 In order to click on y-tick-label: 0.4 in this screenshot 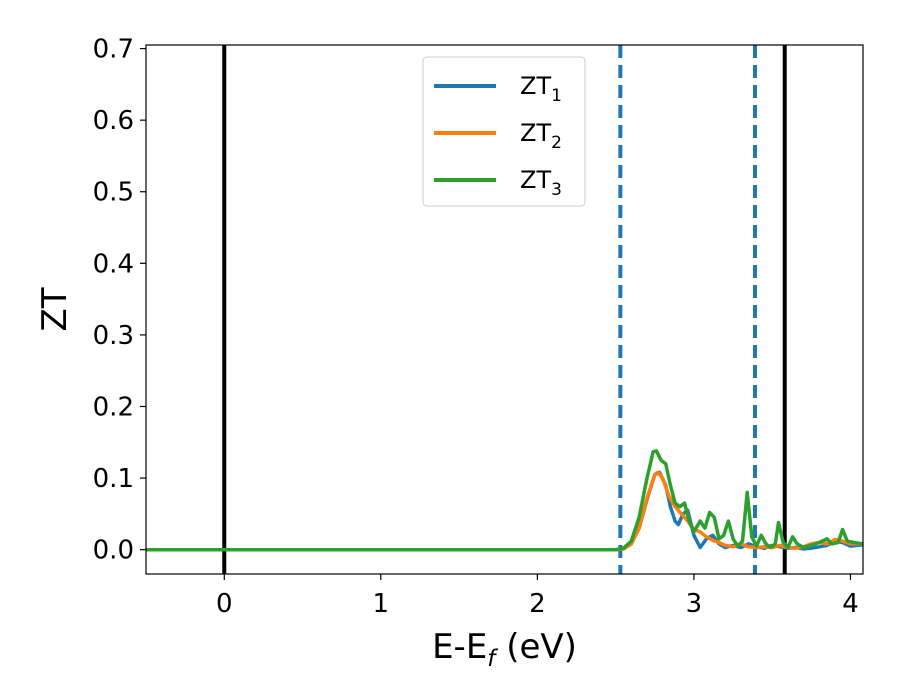, I will do `click(113, 264)`.